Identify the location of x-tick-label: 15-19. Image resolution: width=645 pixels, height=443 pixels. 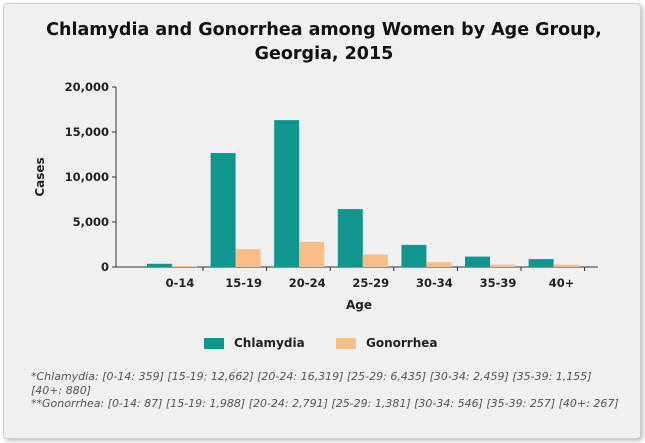
(243, 283).